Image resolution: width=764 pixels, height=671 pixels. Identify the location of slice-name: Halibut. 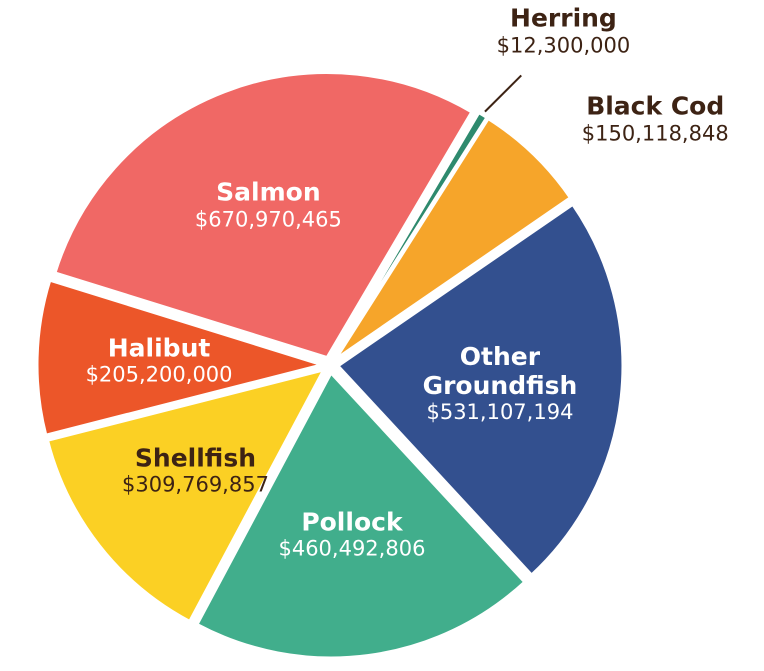
(159, 348).